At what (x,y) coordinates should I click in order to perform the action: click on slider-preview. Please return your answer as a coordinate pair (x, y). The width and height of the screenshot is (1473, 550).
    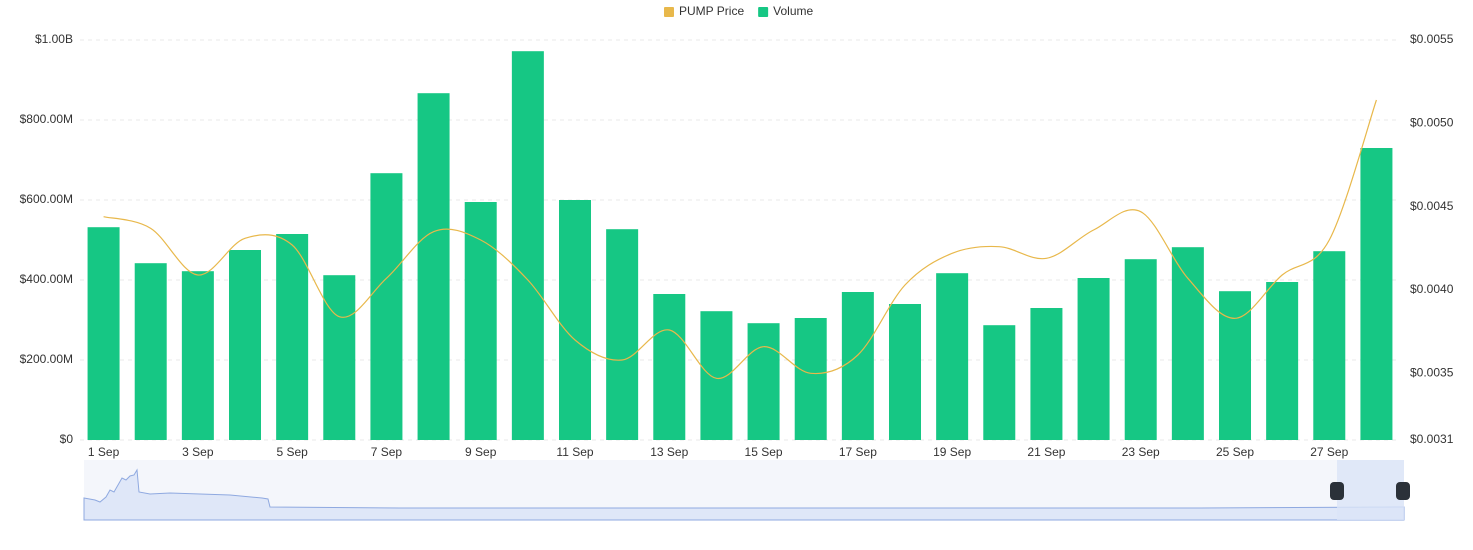
    Looking at the image, I should click on (744, 494).